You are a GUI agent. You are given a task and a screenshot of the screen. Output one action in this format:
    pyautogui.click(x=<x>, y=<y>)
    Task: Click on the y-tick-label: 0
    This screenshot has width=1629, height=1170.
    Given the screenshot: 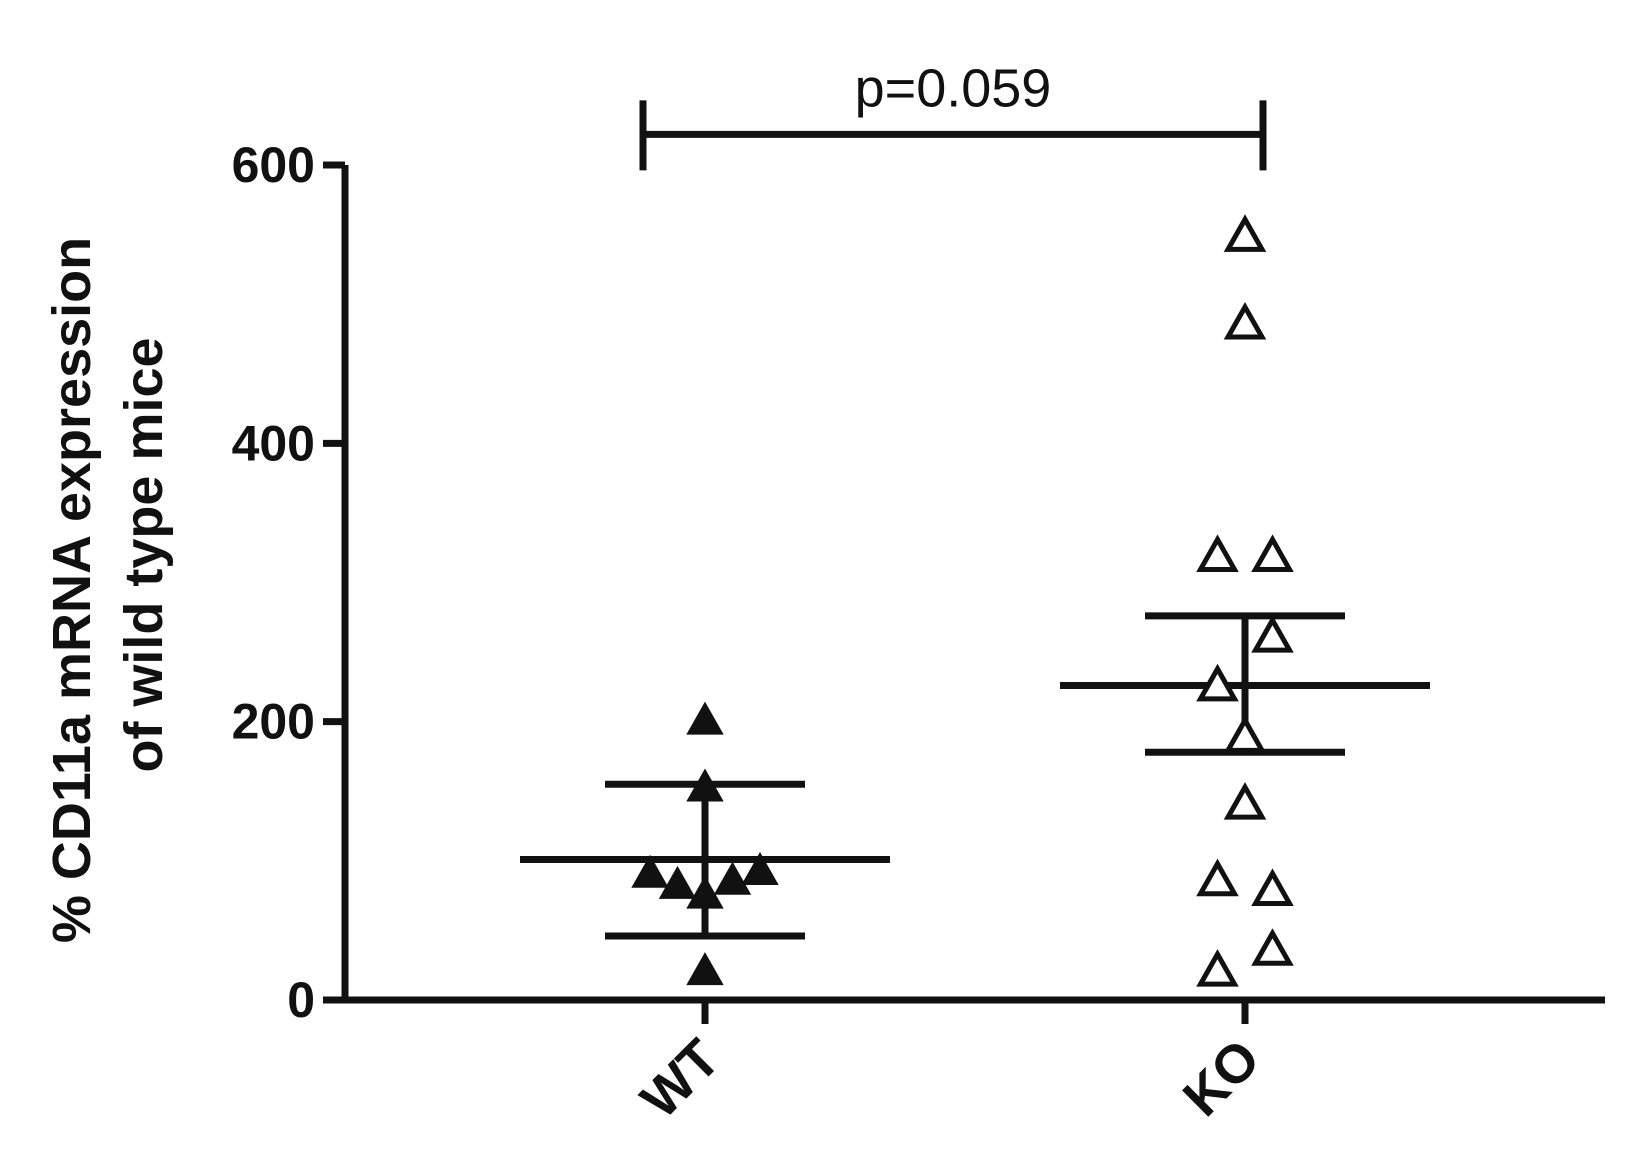 What is the action you would take?
    pyautogui.click(x=301, y=1000)
    